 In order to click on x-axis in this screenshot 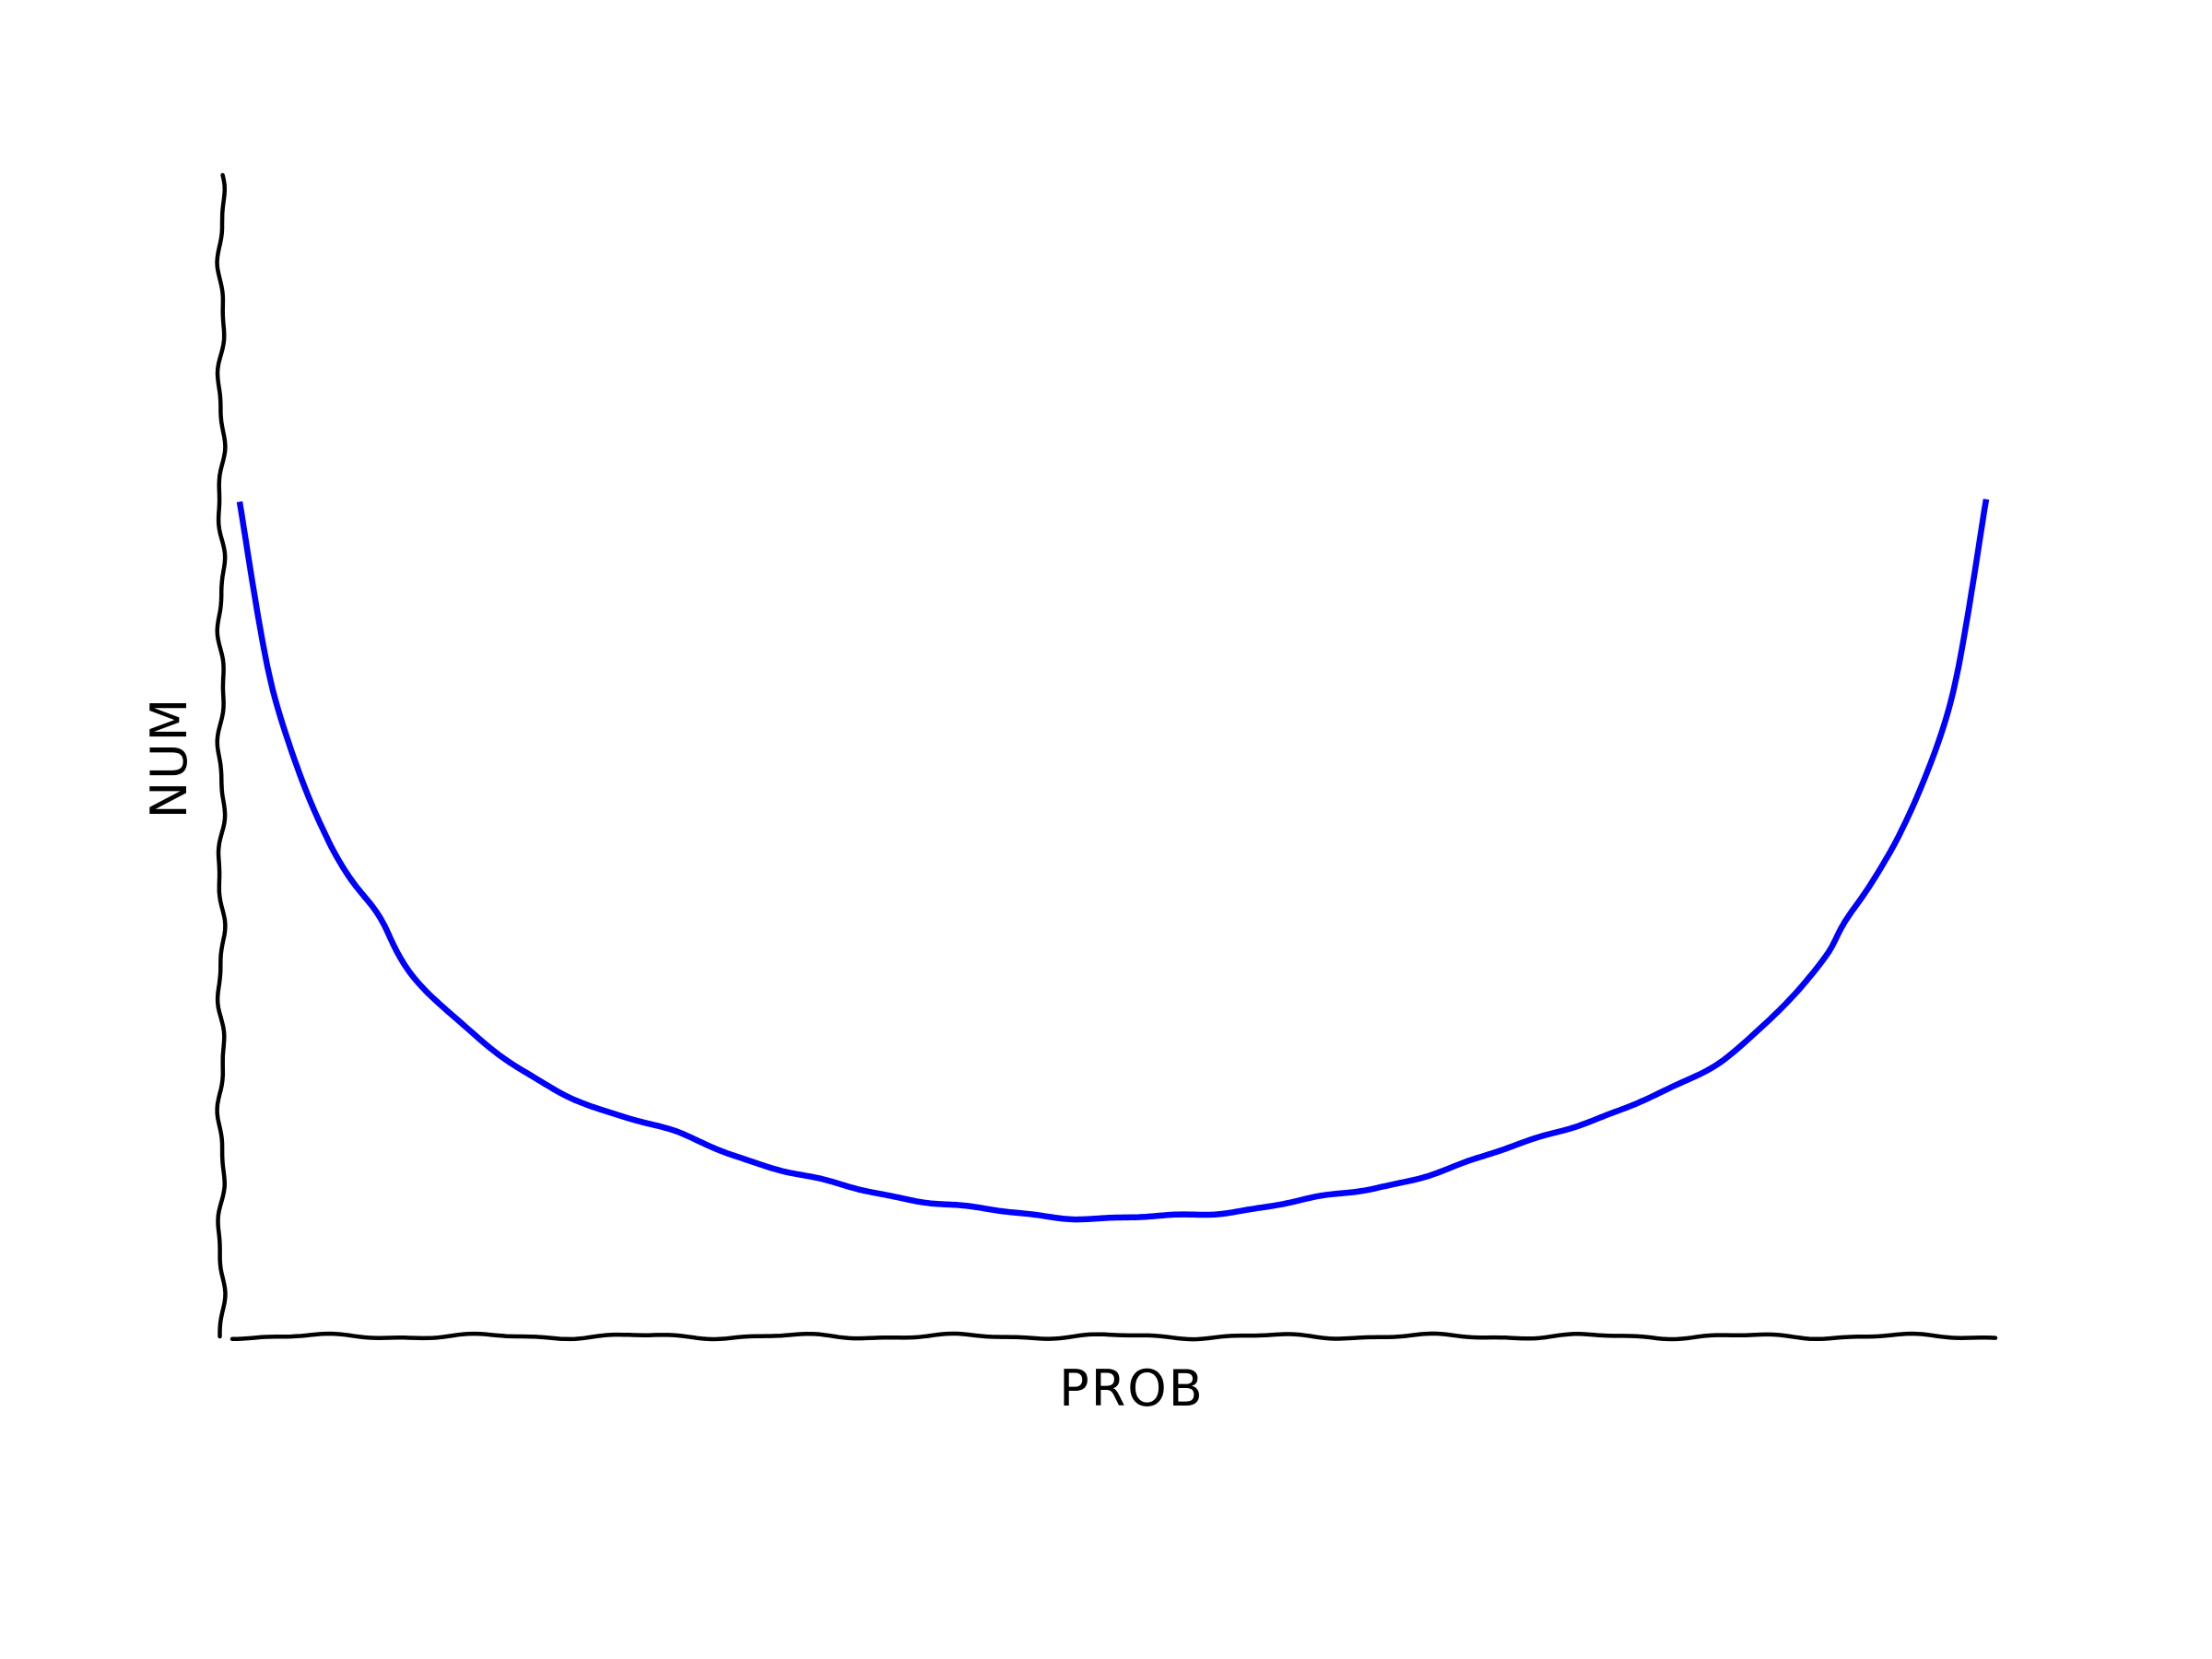, I will do `click(1113, 1336)`.